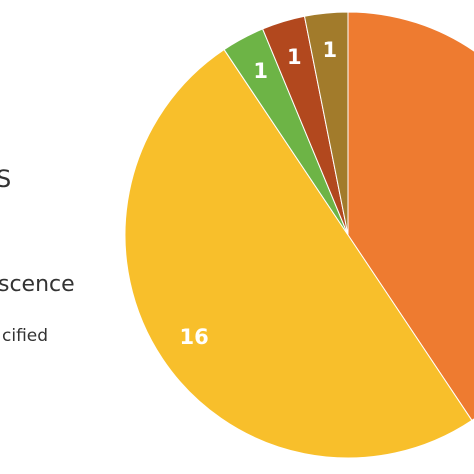 The height and width of the screenshot is (474, 474). Describe the element at coordinates (25, 336) in the screenshot. I see `legend-label: cified` at that location.